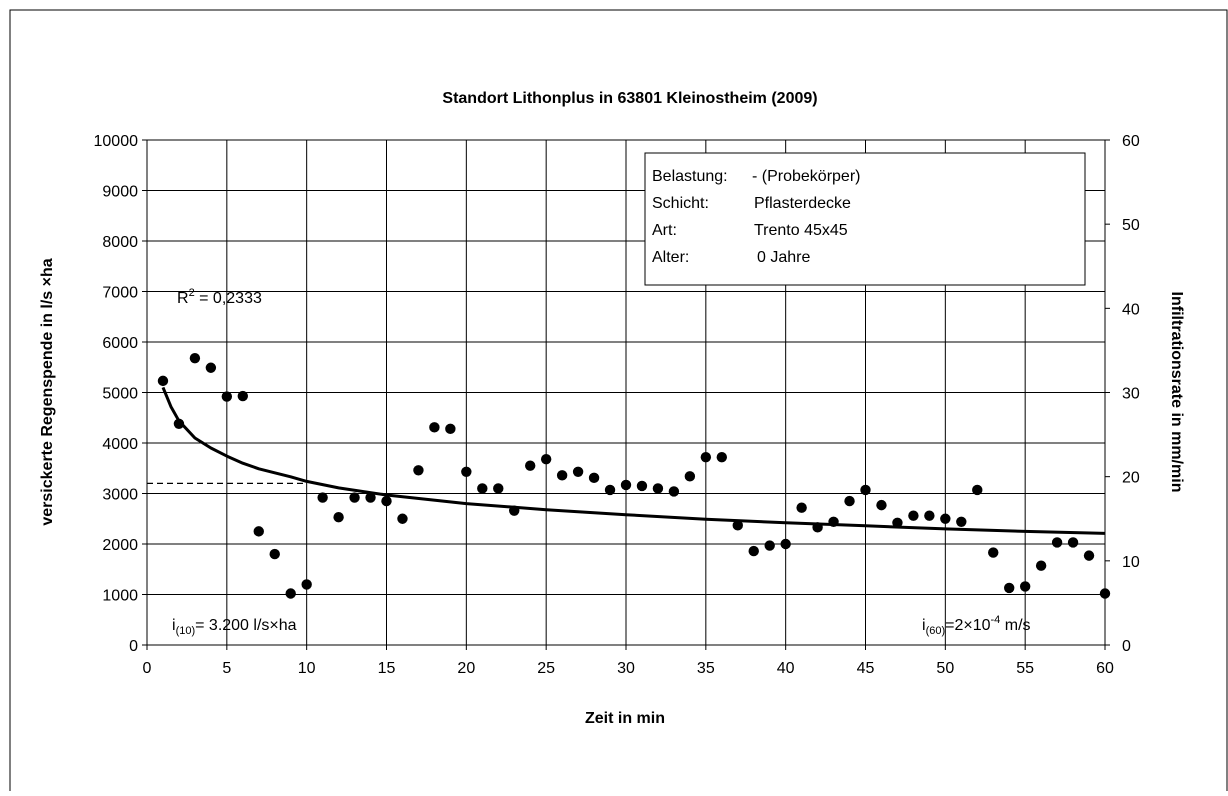  I want to click on info-label-art: Art:, so click(664, 230).